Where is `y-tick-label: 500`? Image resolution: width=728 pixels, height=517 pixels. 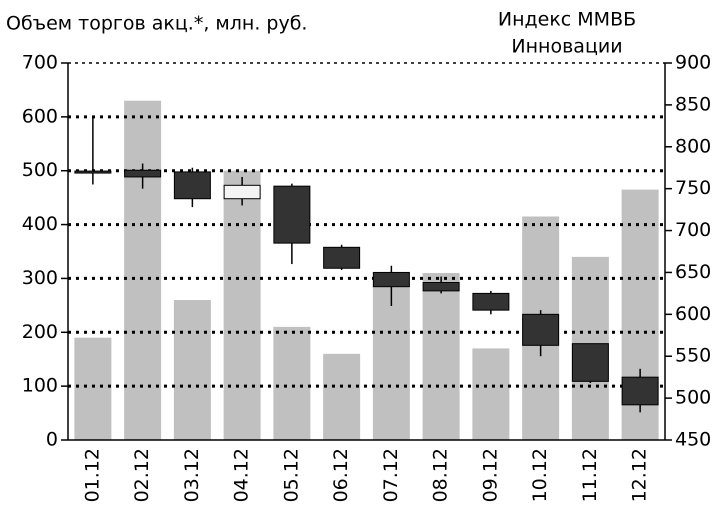
y-tick-label: 500 is located at coordinates (40, 170).